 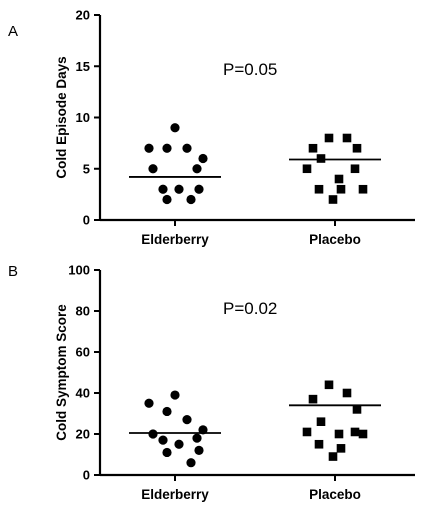 I want to click on panel-b-y-tick-label: 60, so click(x=83, y=352).